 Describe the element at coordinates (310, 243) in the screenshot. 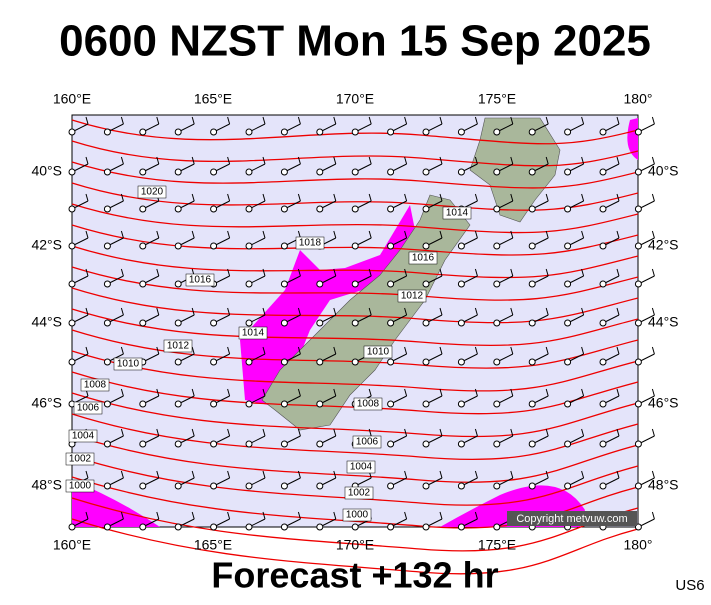

I see `isobar-label: 1018` at that location.